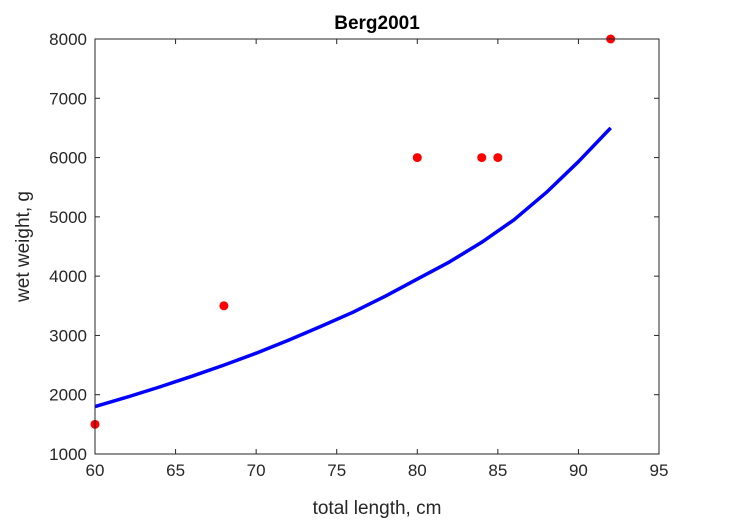 The height and width of the screenshot is (521, 729). What do you see at coordinates (68, 158) in the screenshot?
I see `y-tick-label: 6000` at bounding box center [68, 158].